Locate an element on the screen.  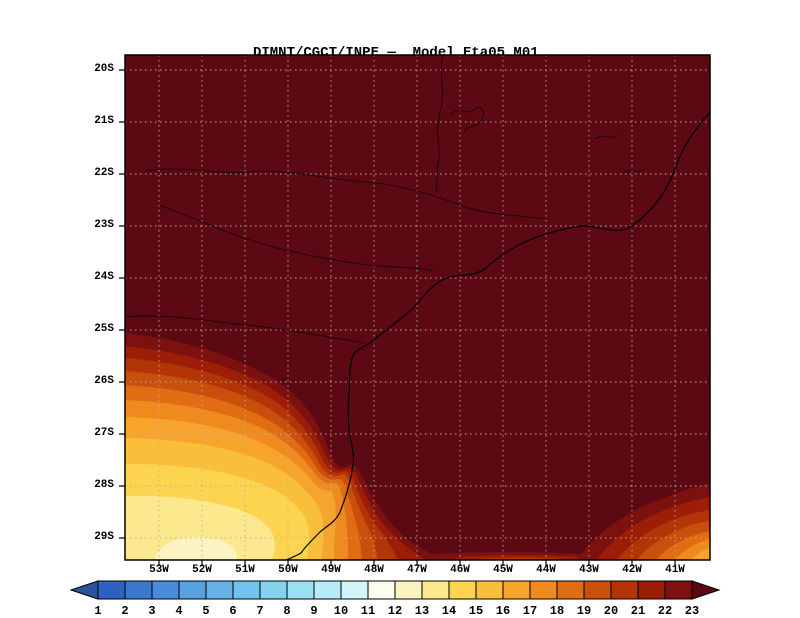
lat-label-28s: 28S is located at coordinates (104, 485).